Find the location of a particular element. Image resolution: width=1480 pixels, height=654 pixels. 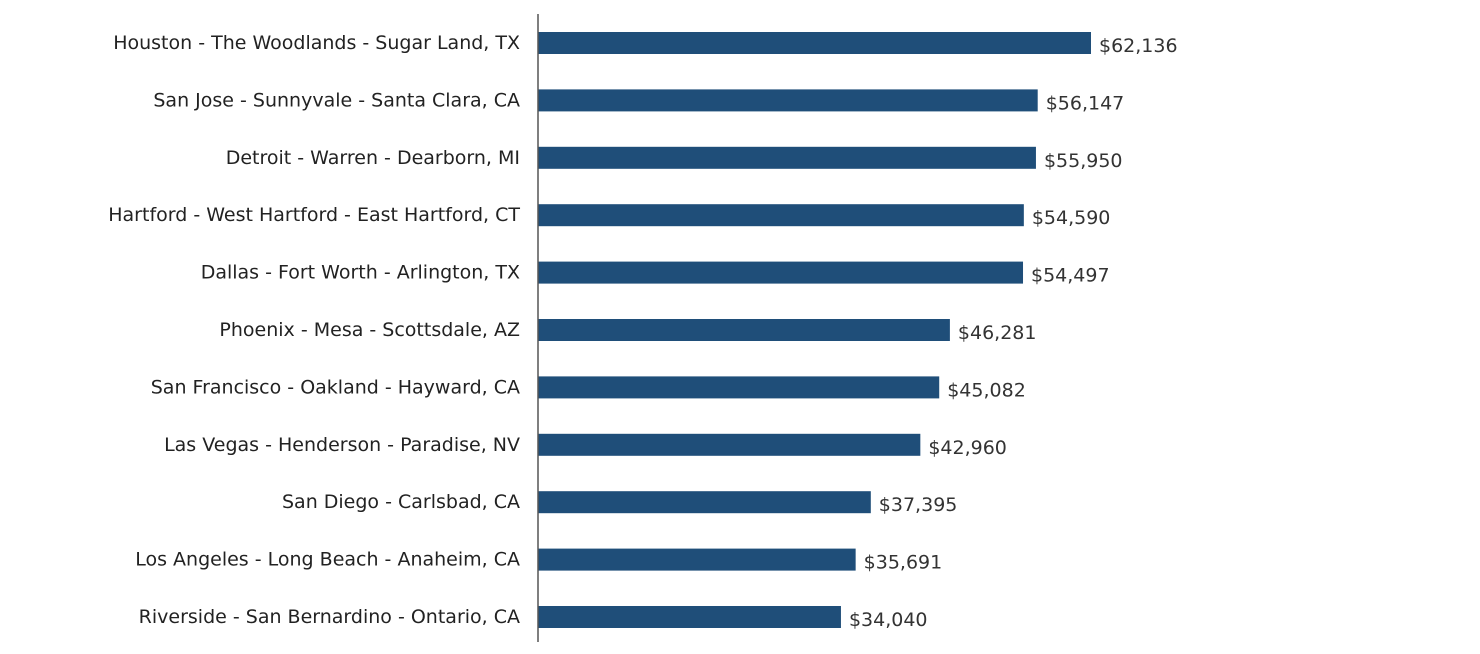

value-label: $42,960 is located at coordinates (967, 448).